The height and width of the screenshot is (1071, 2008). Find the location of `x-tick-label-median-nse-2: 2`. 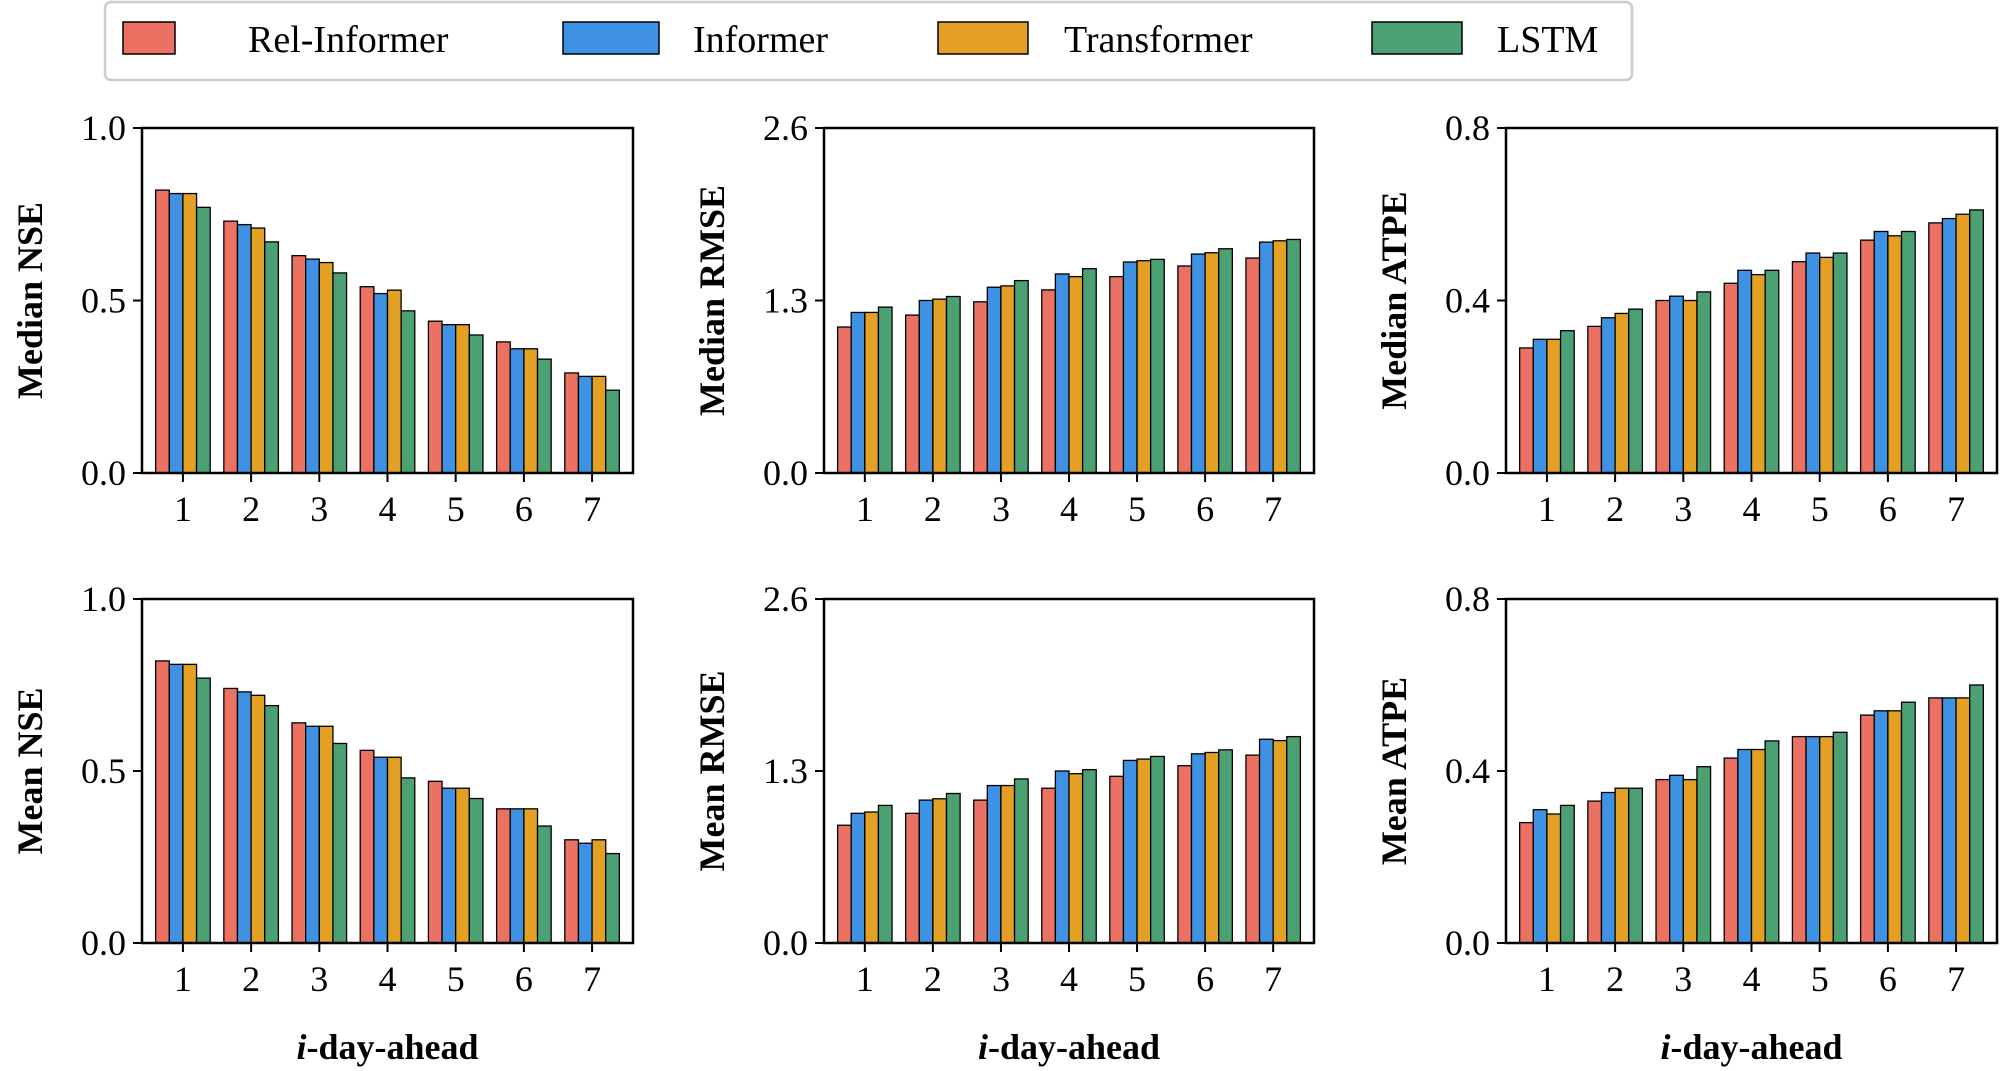

x-tick-label-median-nse-2: 2 is located at coordinates (251, 509).